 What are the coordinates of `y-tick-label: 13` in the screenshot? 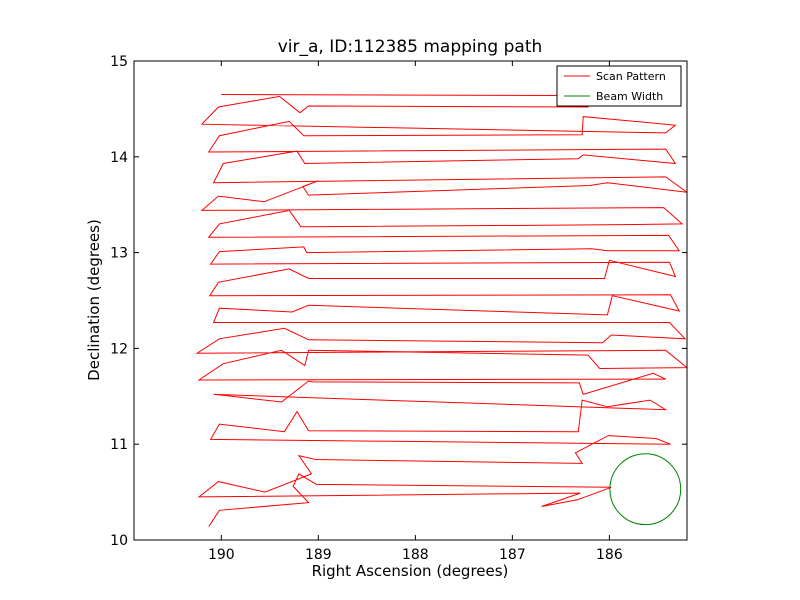 It's located at (119, 254).